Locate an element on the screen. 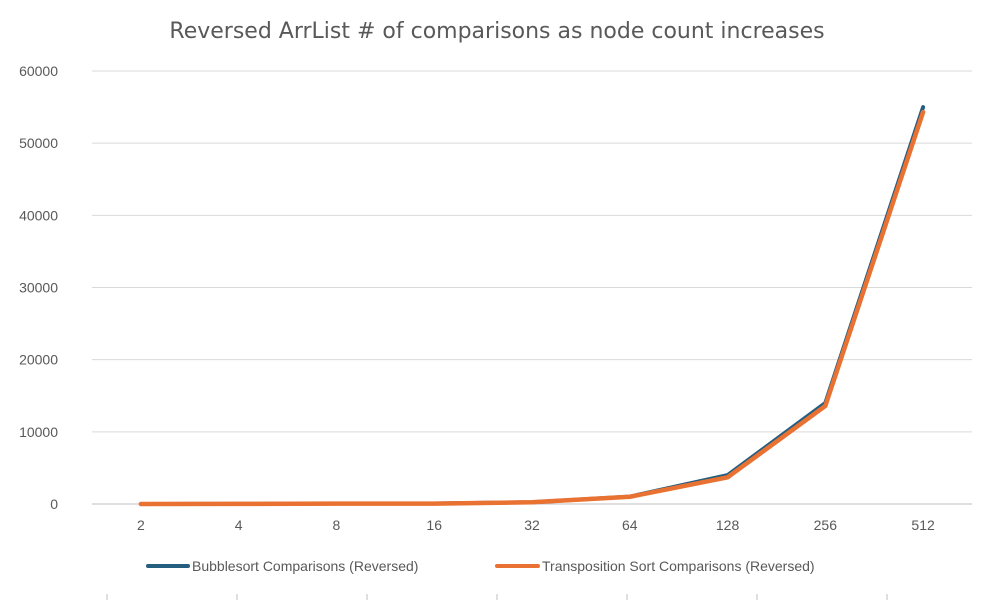  x-tick-label: 8 is located at coordinates (337, 525).